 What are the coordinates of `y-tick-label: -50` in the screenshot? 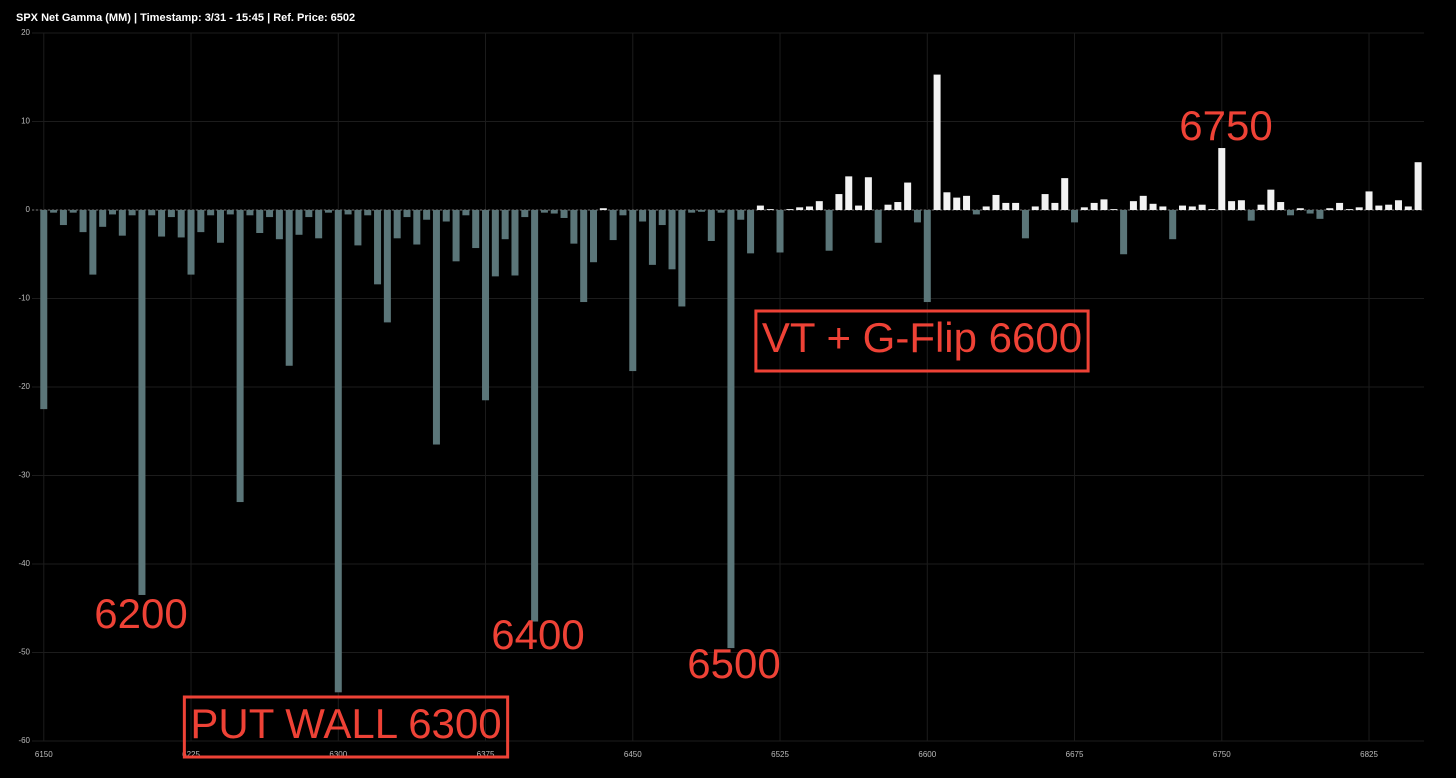 It's located at (24, 652).